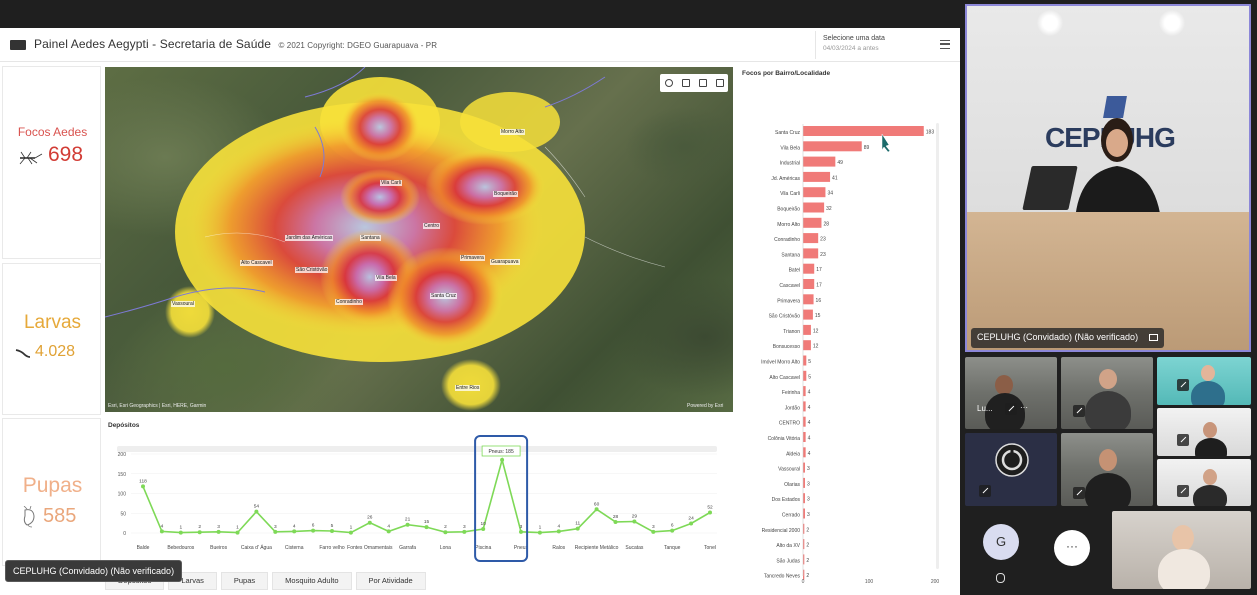  I want to click on bar-value-label: 34, so click(830, 194).